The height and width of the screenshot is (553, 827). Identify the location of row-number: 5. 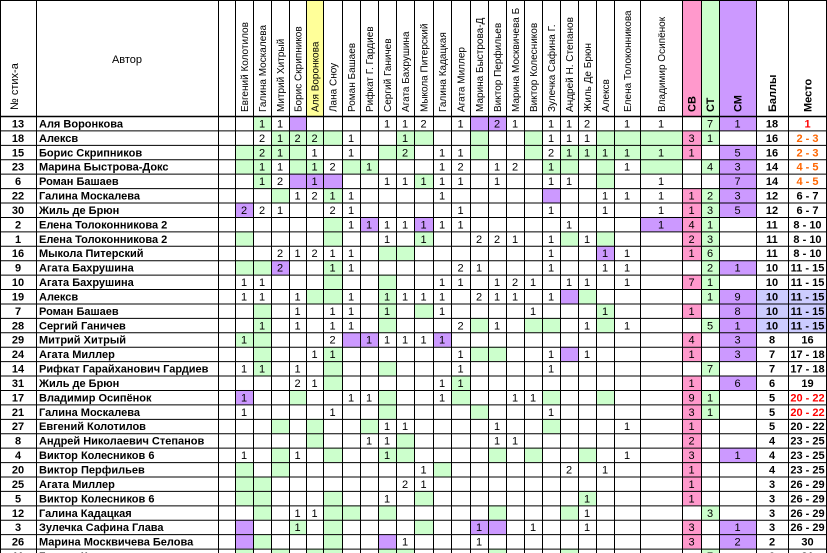
(18, 499).